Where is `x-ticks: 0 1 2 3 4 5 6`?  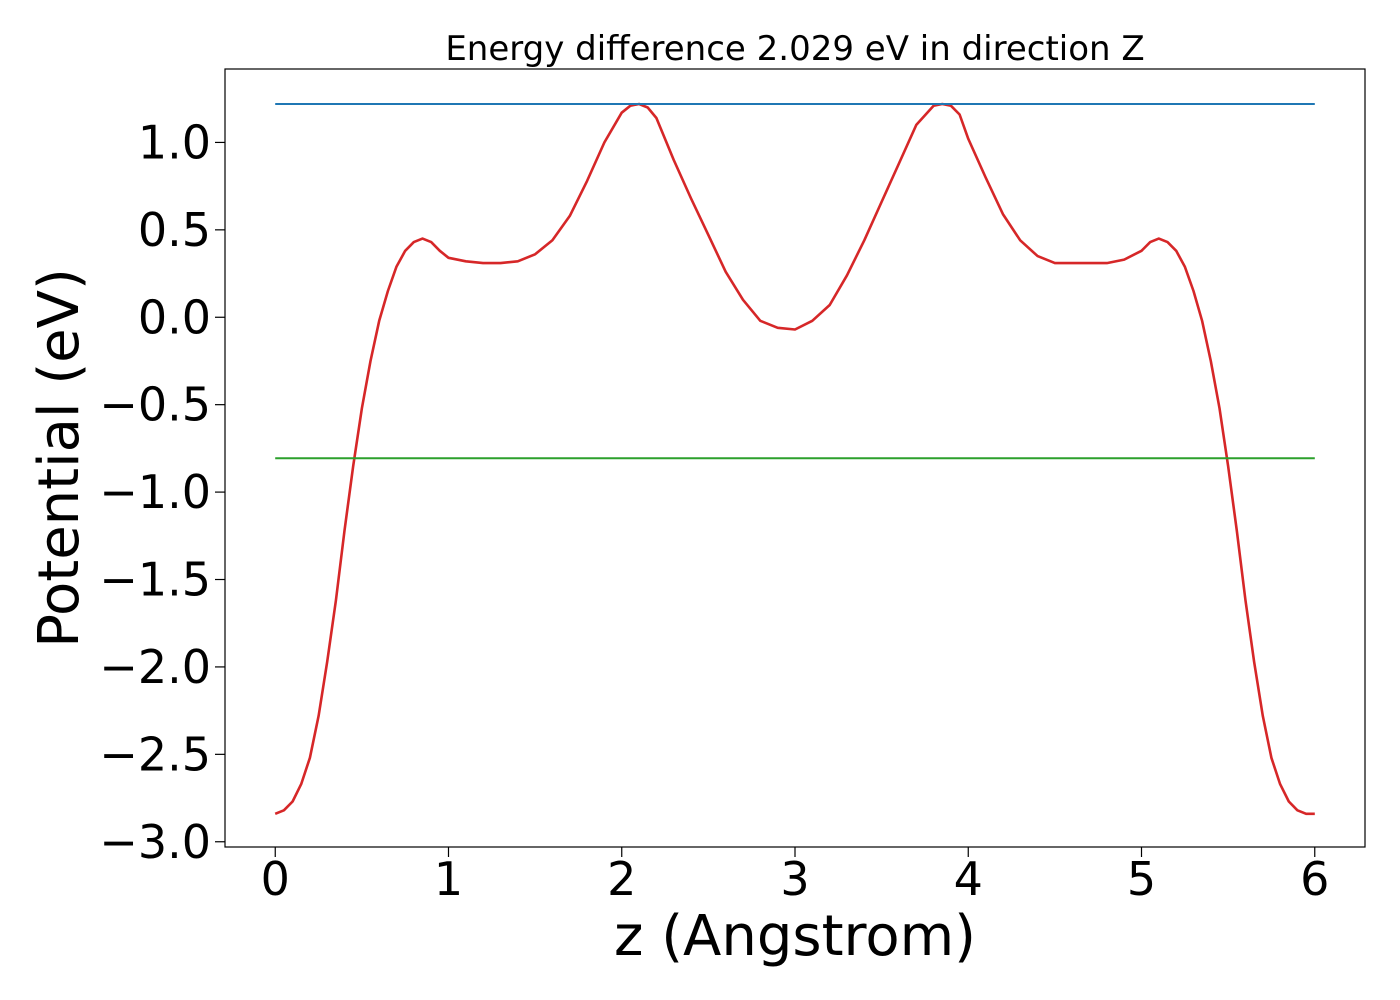 x-ticks: 0 1 2 3 4 5 6 is located at coordinates (795, 876).